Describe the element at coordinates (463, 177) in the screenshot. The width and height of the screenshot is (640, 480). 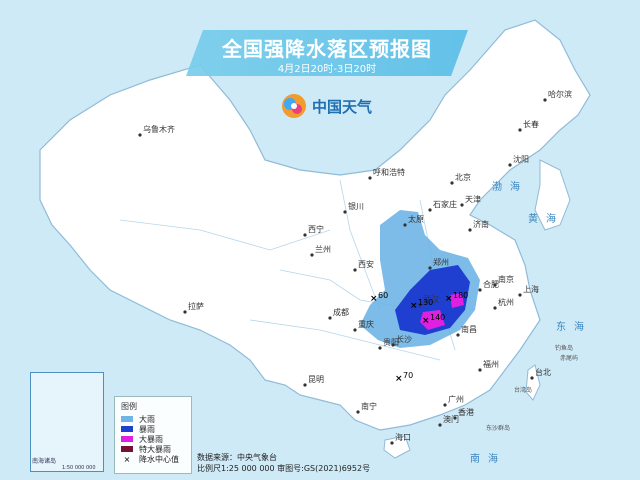
I see `city-label: 北京` at that location.